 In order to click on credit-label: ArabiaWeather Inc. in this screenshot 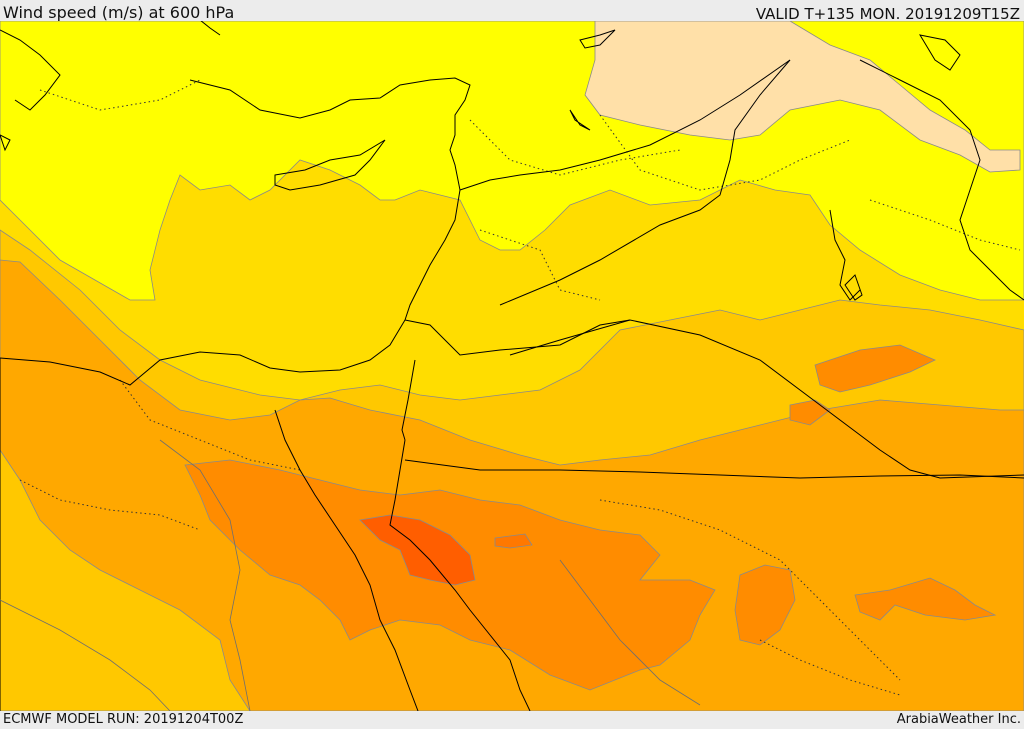, I will do `click(958, 719)`.